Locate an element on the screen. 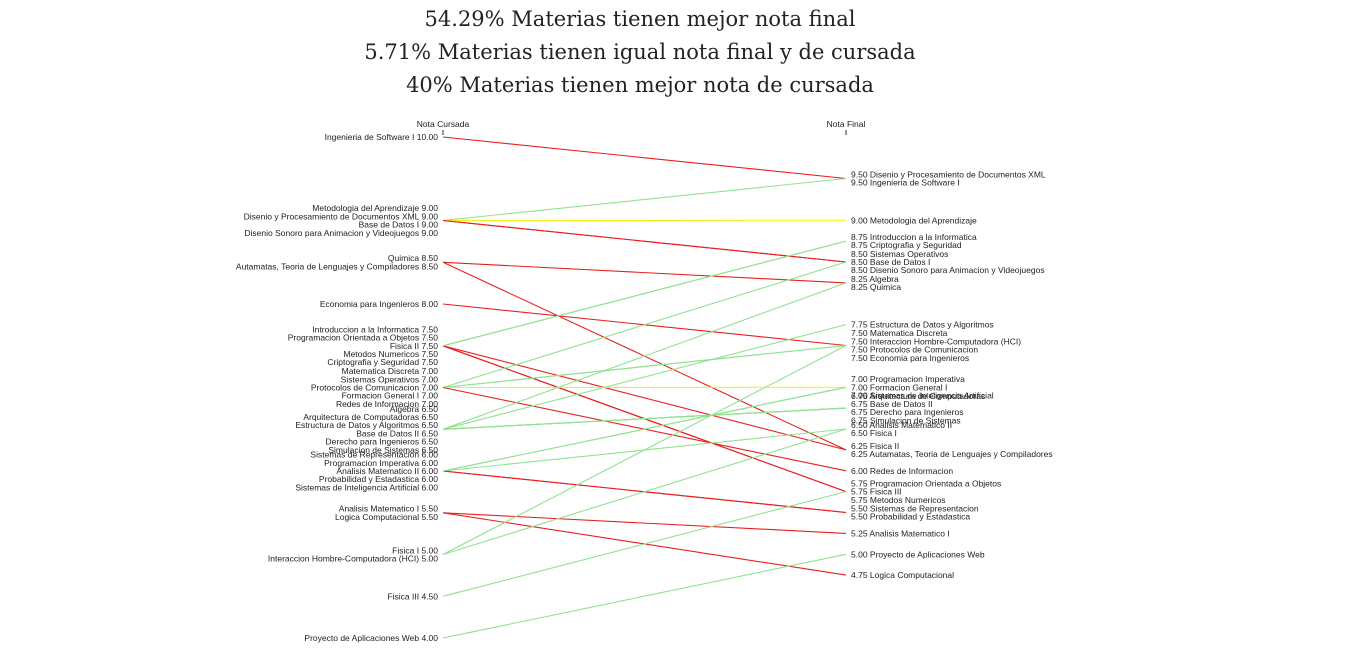 The height and width of the screenshot is (650, 1350). left-label: Algebra 6.50 is located at coordinates (414, 409).